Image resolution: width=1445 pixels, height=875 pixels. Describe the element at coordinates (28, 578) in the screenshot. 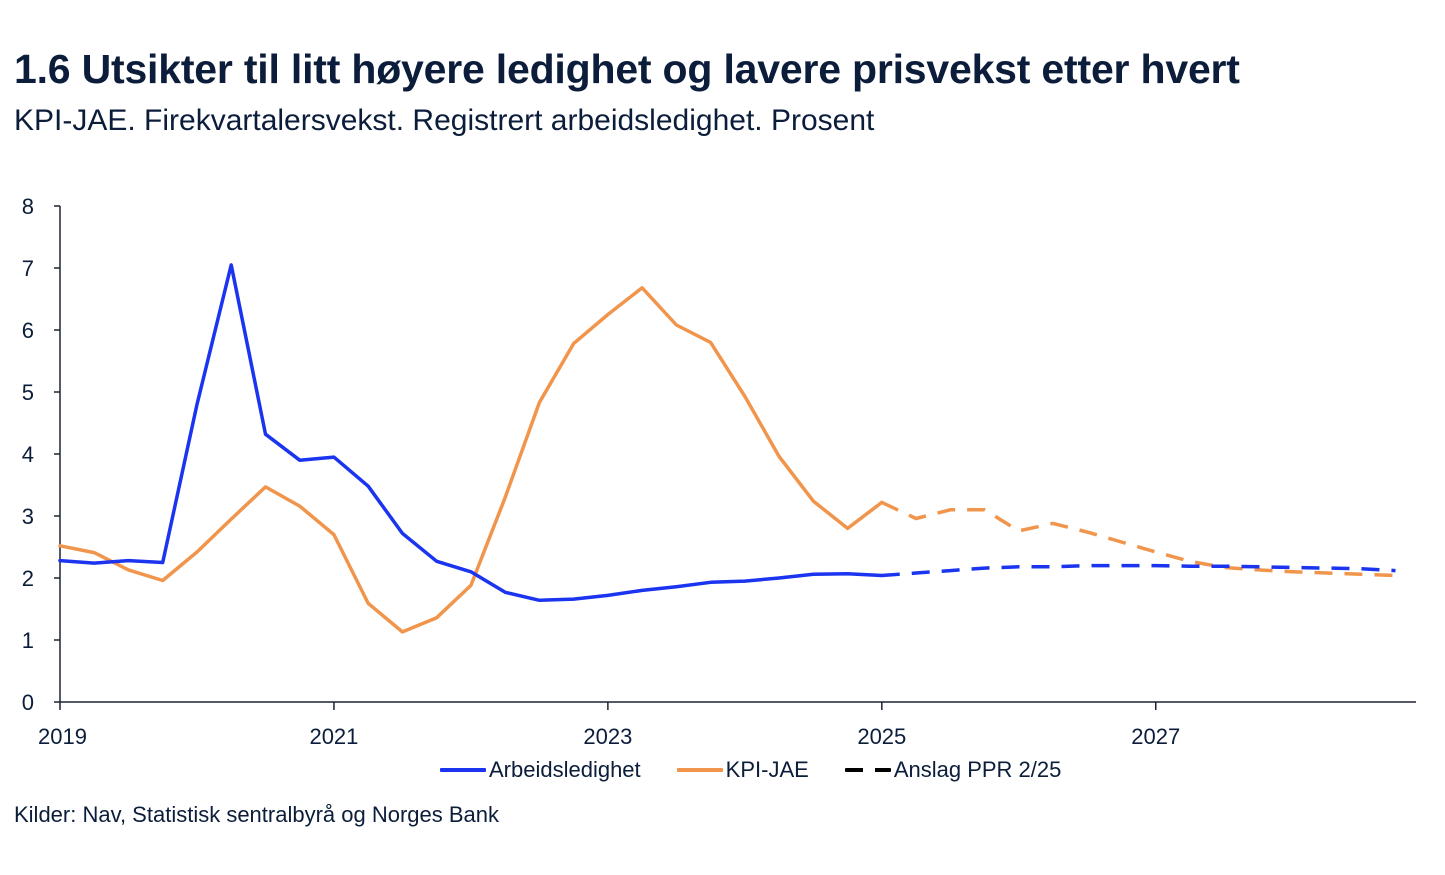

I see `y-tick-label: 2` at that location.